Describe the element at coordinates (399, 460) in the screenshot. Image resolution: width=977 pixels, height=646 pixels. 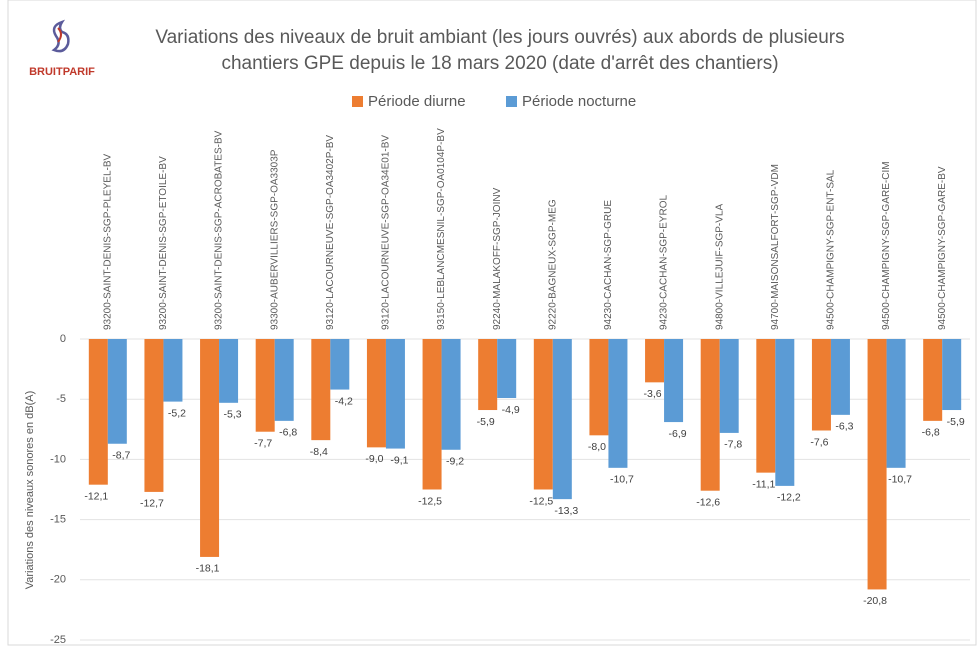
I see `value-label: -9,1` at that location.